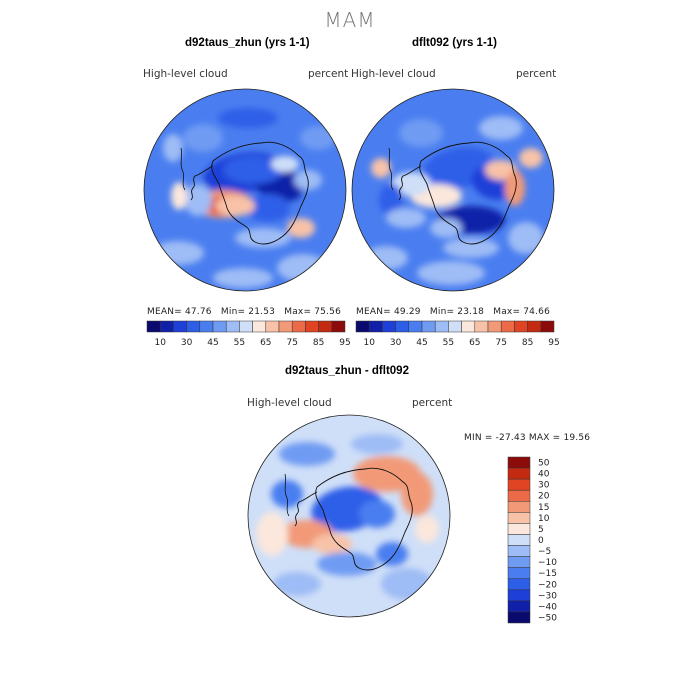 Image resolution: width=700 pixels, height=700 pixels. Describe the element at coordinates (527, 438) in the screenshot. I see `panel-3-minmax: MIN = -27.43 MAX = 19.56` at that location.